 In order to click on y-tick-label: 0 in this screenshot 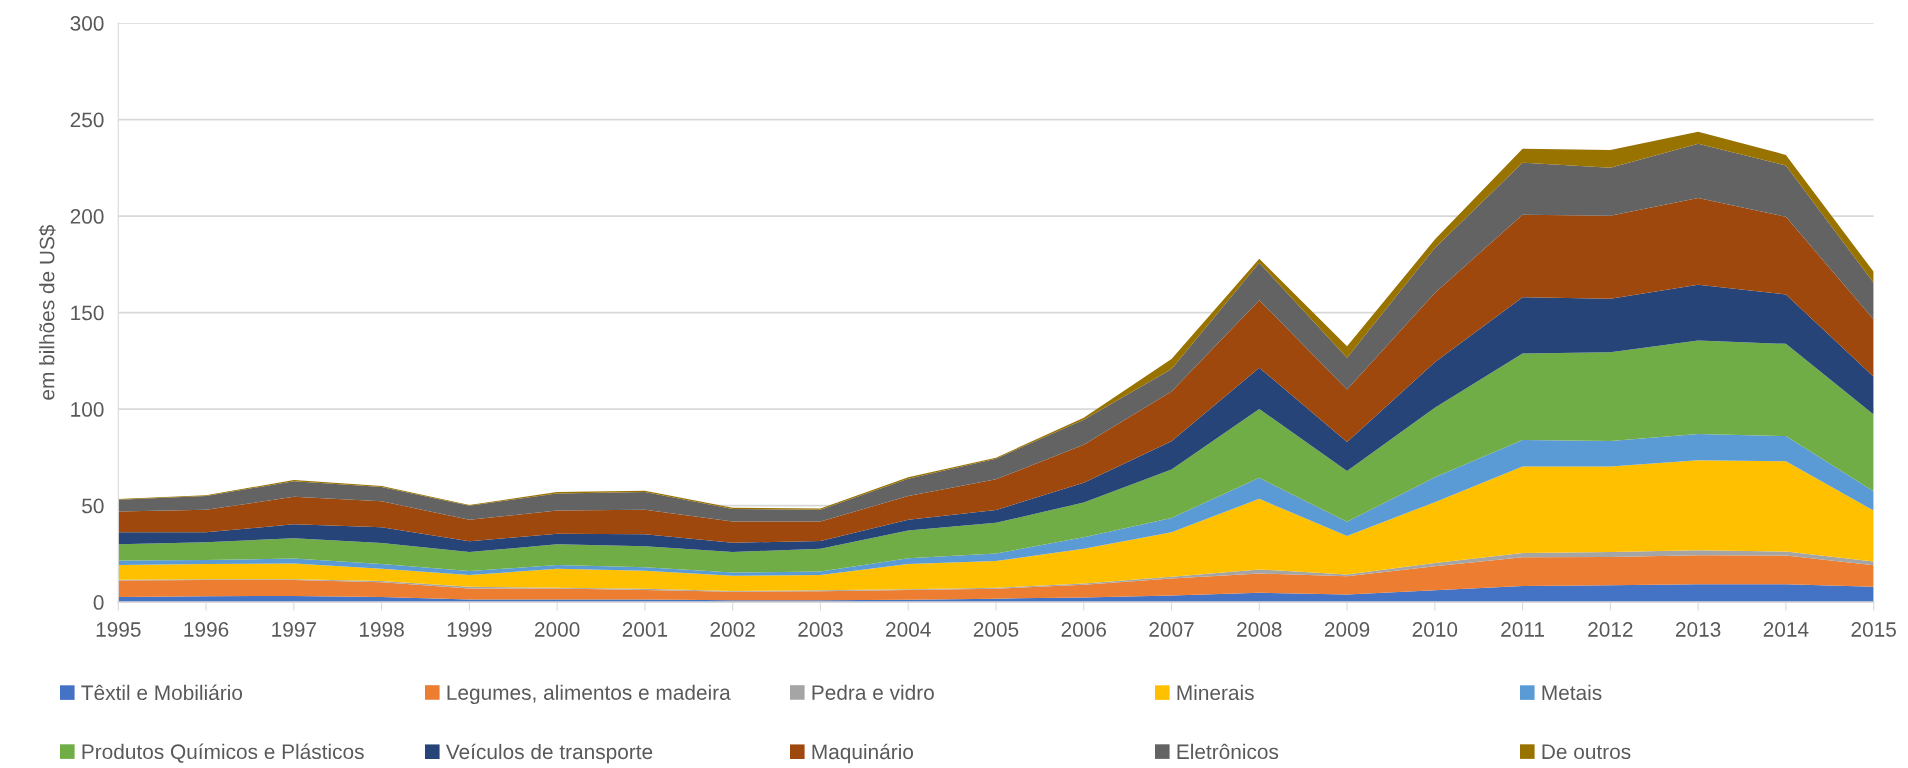, I will do `click(98, 602)`.